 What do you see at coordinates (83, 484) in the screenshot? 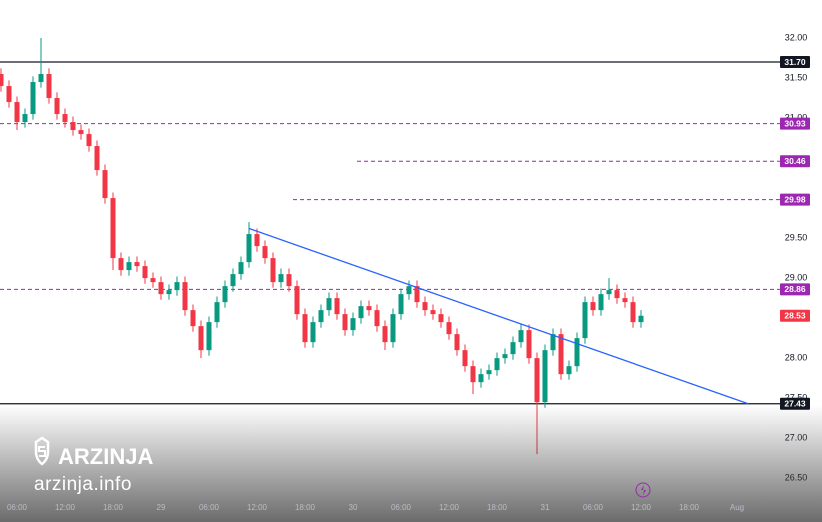
I see `site: arzinja.info` at bounding box center [83, 484].